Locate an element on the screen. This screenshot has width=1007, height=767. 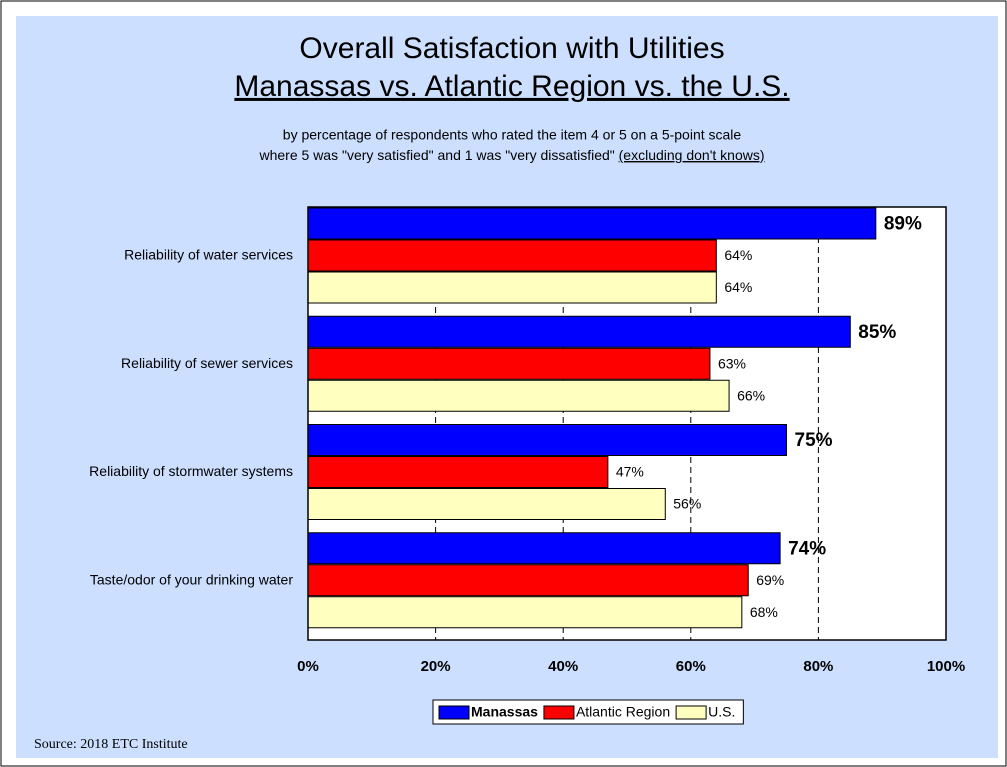
category-label: Taste/odor of your drinking water is located at coordinates (191, 579).